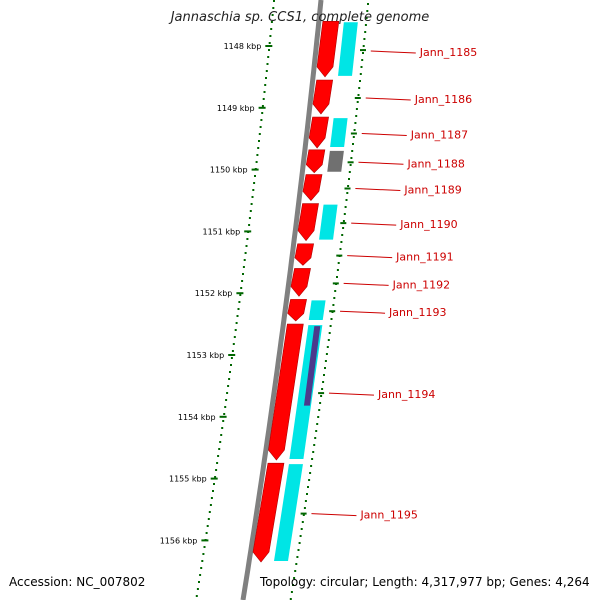 The image size is (600, 600). I want to click on tick-label: 1153 kbp, so click(205, 355).